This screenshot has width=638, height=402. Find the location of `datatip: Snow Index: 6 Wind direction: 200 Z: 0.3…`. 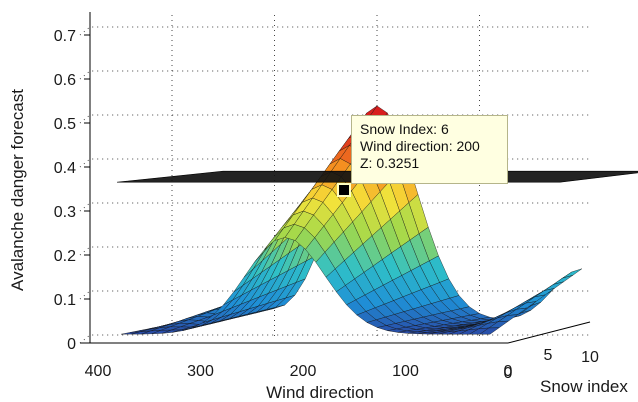

datatip: Snow Index: 6 Wind direction: 200 Z: 0.3… is located at coordinates (429, 149).